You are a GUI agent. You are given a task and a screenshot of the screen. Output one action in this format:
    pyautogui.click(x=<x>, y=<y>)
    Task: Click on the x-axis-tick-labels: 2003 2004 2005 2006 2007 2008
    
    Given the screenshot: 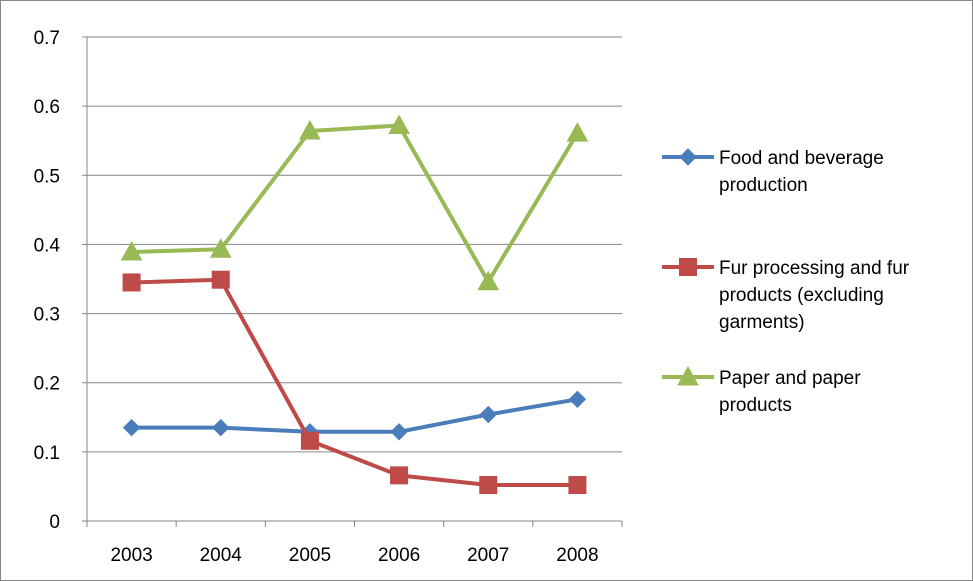 What is the action you would take?
    pyautogui.click(x=354, y=555)
    